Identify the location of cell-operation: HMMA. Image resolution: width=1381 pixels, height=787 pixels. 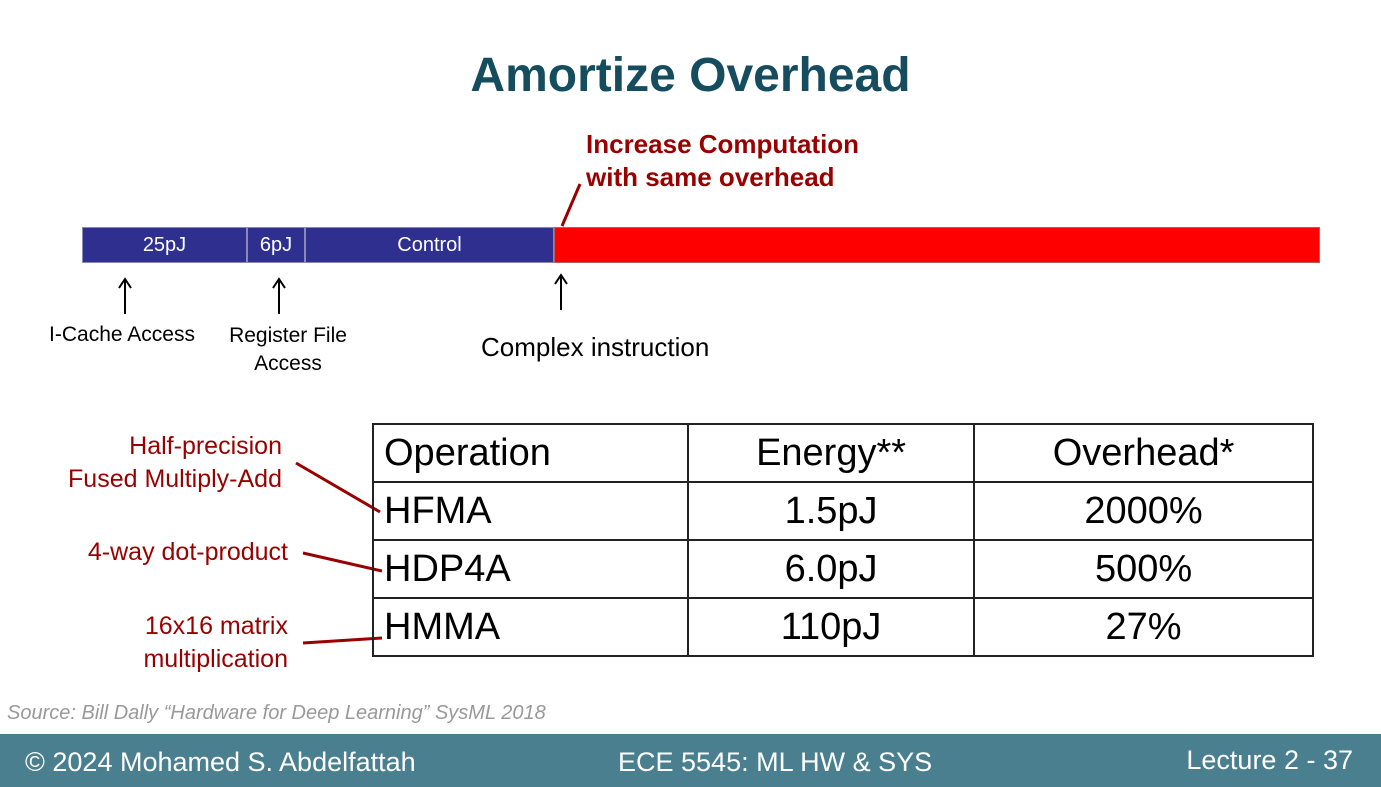
(530, 627).